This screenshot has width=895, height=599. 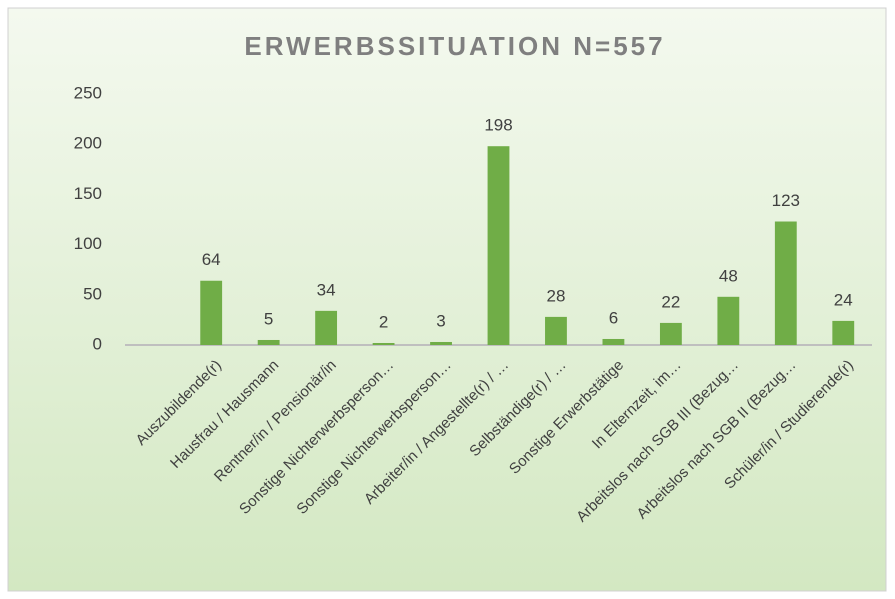 What do you see at coordinates (454, 46) in the screenshot?
I see `chart-title: ERWERBSSITUATION N=557` at bounding box center [454, 46].